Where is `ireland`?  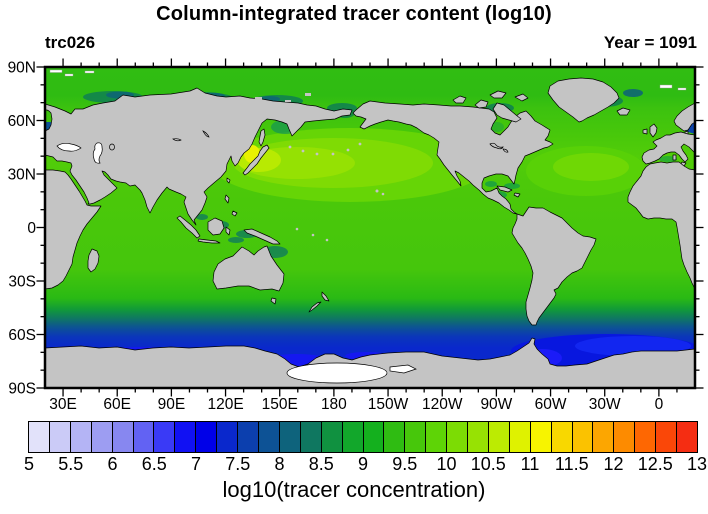 ireland is located at coordinates (645, 131).